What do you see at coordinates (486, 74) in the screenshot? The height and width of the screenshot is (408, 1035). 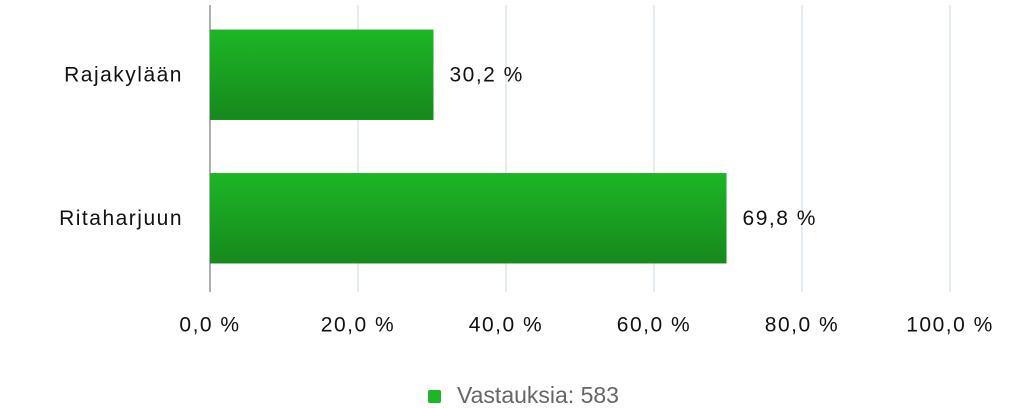 I see `value-label: 30,2 %` at bounding box center [486, 74].